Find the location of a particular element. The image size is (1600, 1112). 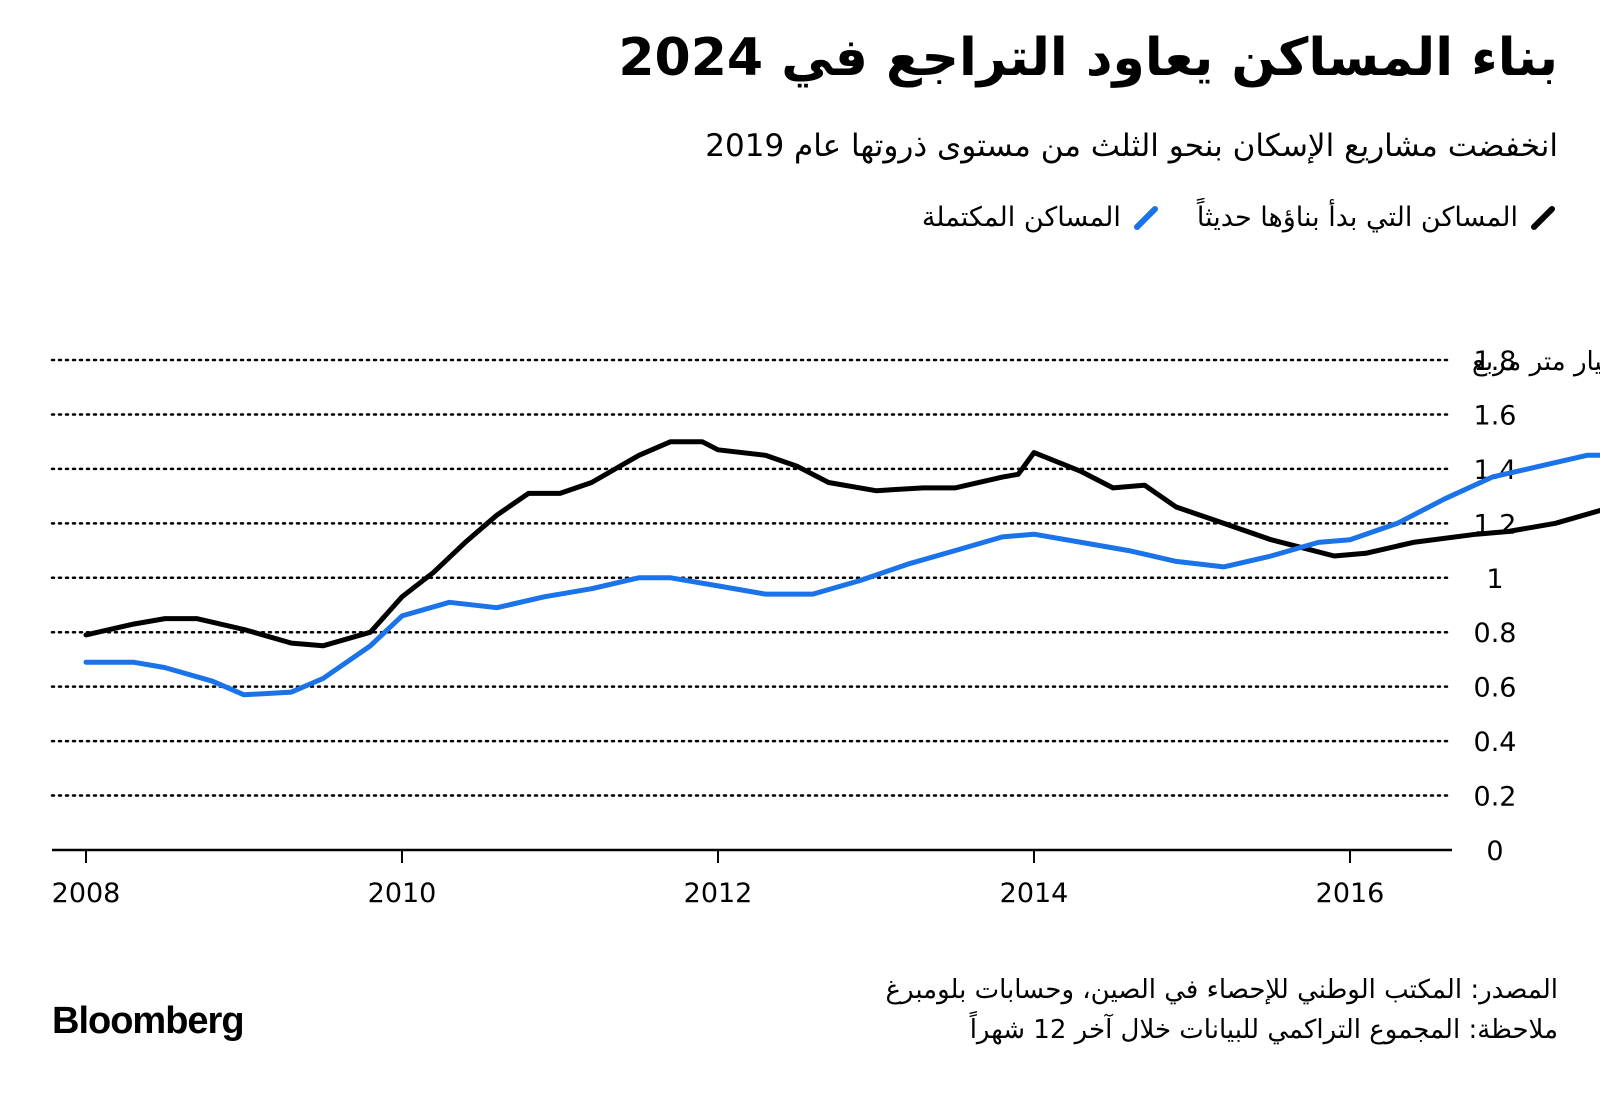

x-tick-label: 2012 is located at coordinates (718, 893).